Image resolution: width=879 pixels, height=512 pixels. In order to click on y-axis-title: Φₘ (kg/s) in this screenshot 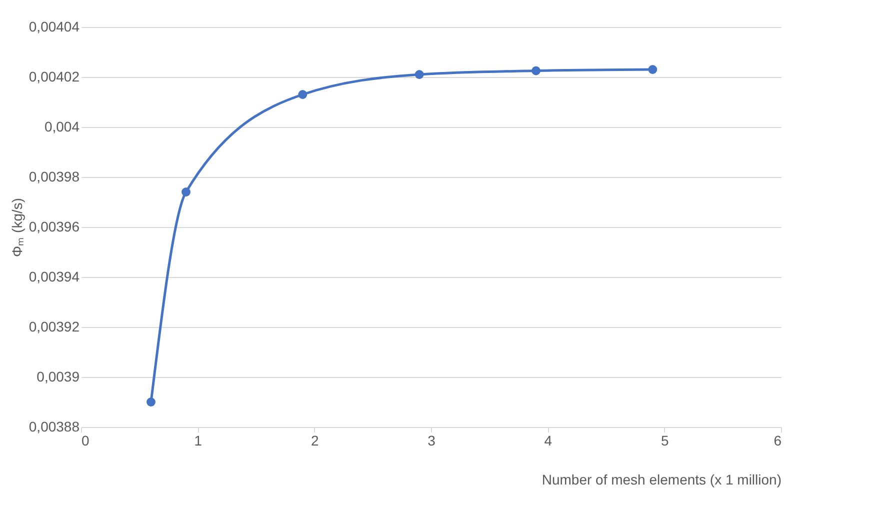, I will do `click(16, 228)`.